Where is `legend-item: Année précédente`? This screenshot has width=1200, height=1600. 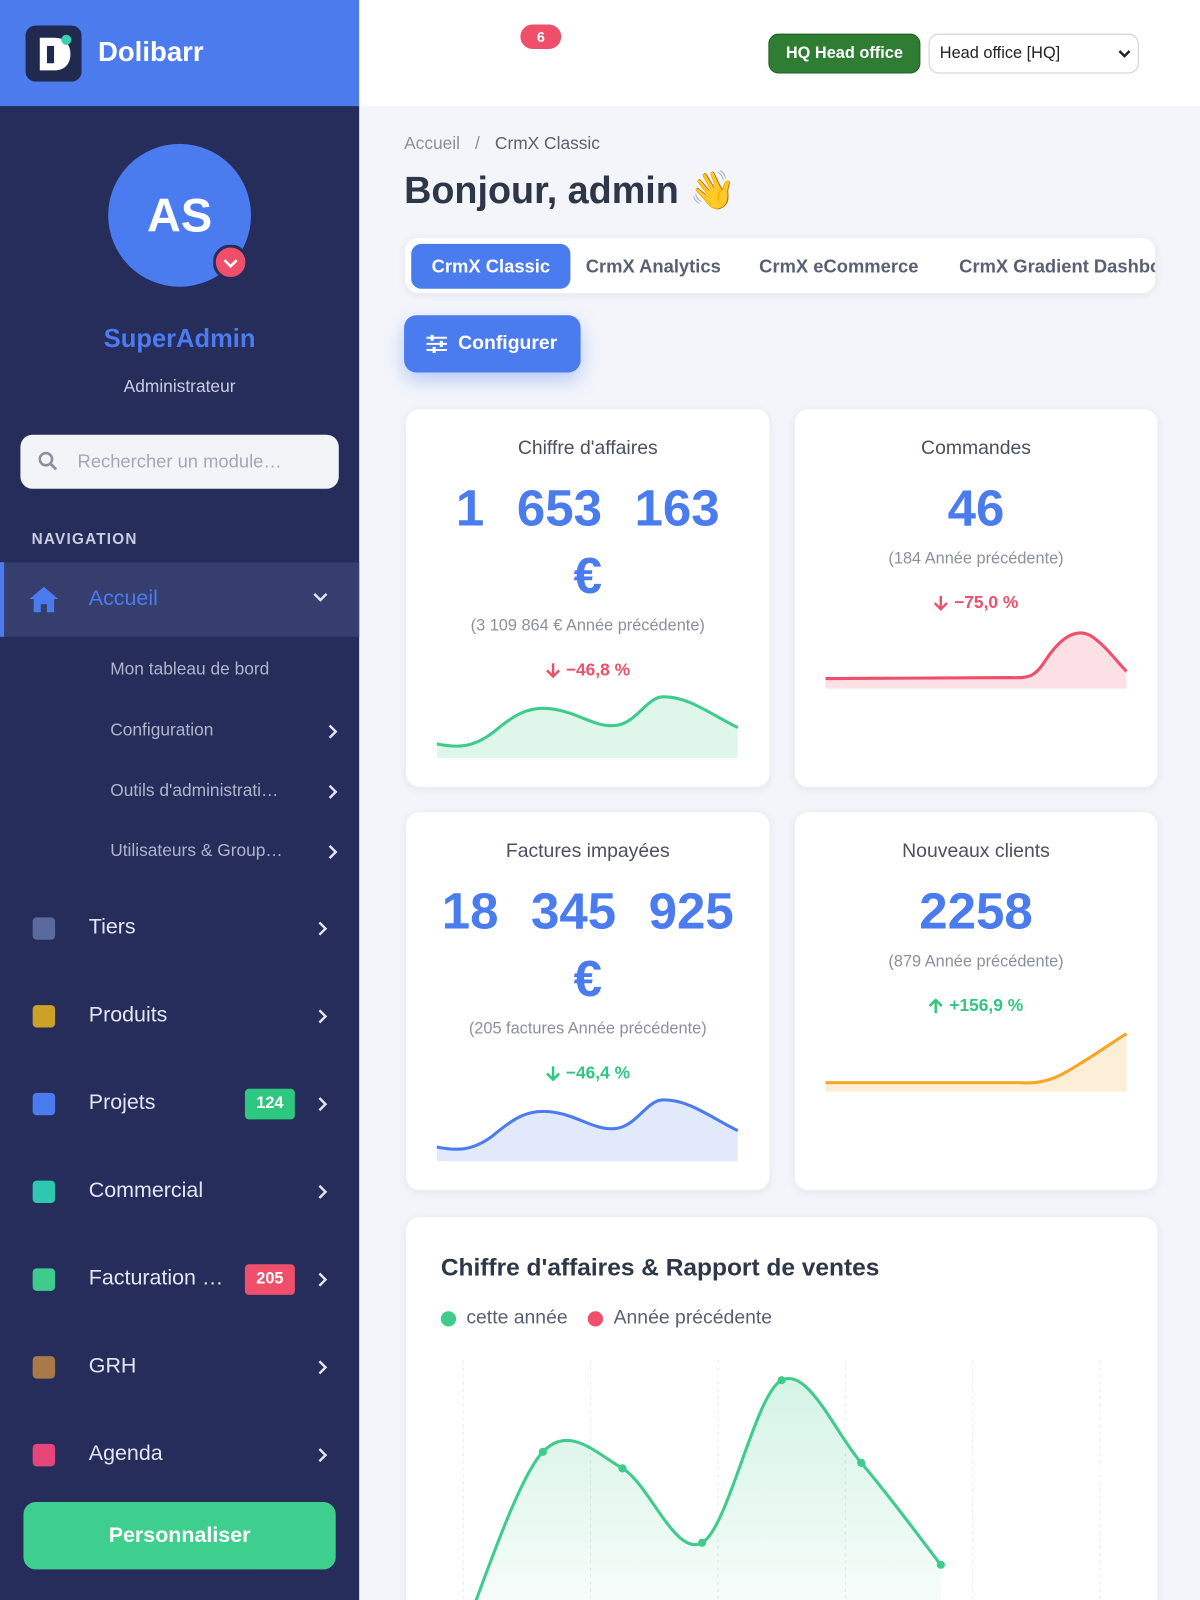 legend-item: Année précédente is located at coordinates (680, 1318).